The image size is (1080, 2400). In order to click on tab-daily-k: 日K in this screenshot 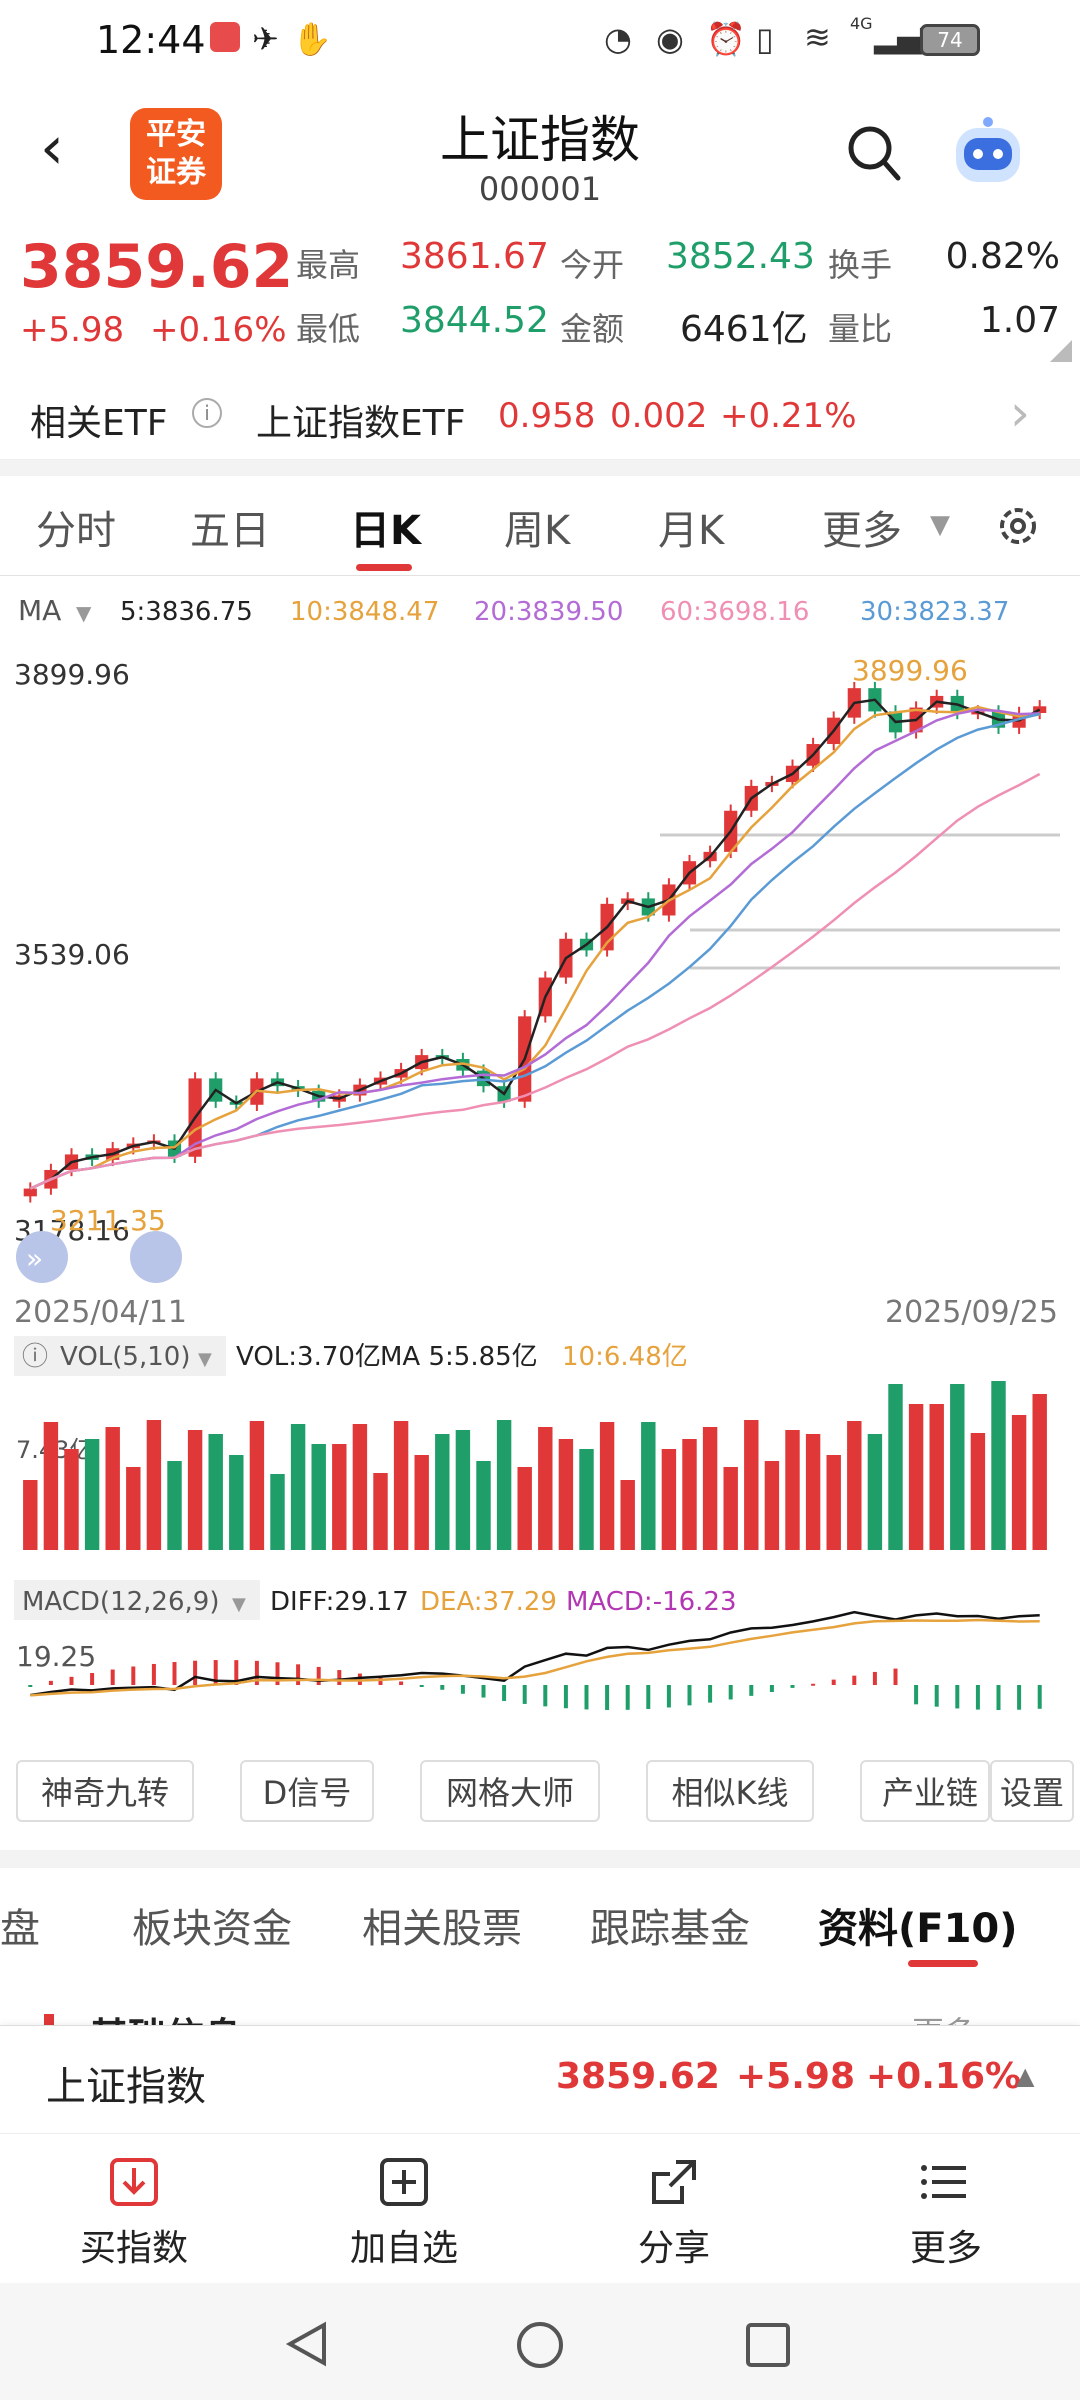, I will do `click(385, 531)`.